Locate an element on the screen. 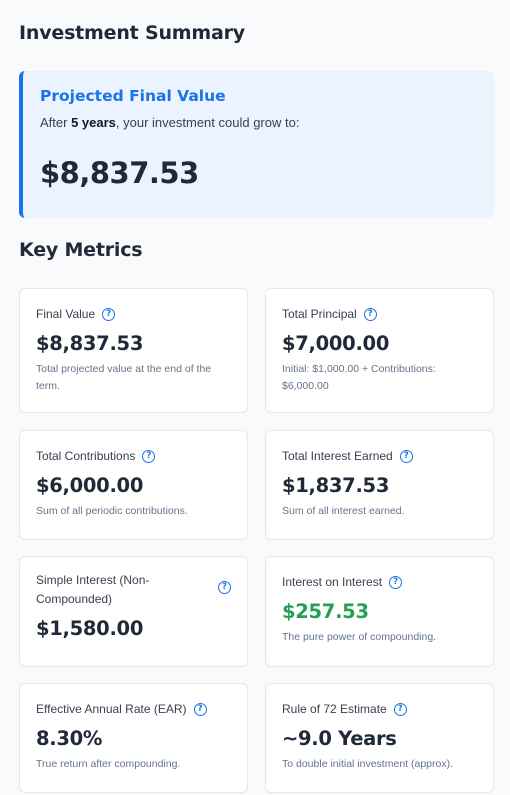  metric-description: To double initial investment (approx). is located at coordinates (368, 764).